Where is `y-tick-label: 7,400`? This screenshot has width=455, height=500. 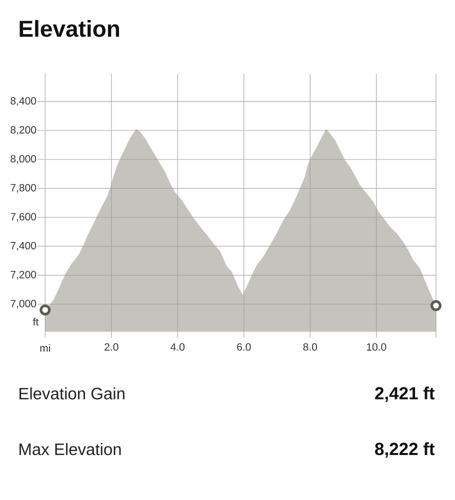 y-tick-label: 7,400 is located at coordinates (23, 246).